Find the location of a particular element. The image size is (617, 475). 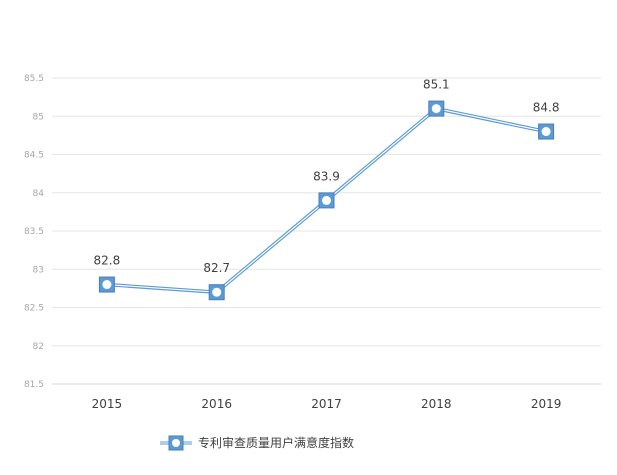

y-tick-label: 84 is located at coordinates (39, 194).